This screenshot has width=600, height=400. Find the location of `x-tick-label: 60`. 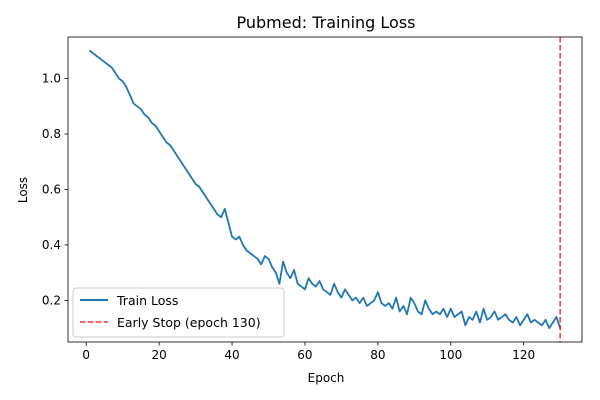

x-tick-label: 60 is located at coordinates (304, 355).